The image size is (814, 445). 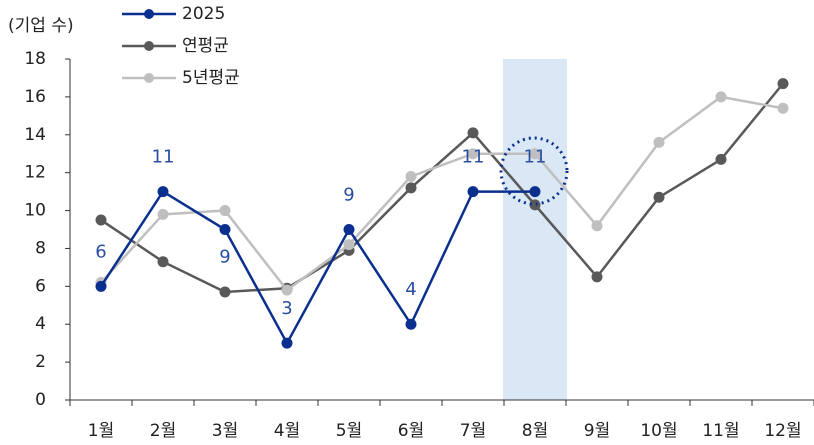 What do you see at coordinates (35, 97) in the screenshot?
I see `y-tick-label: 16` at bounding box center [35, 97].